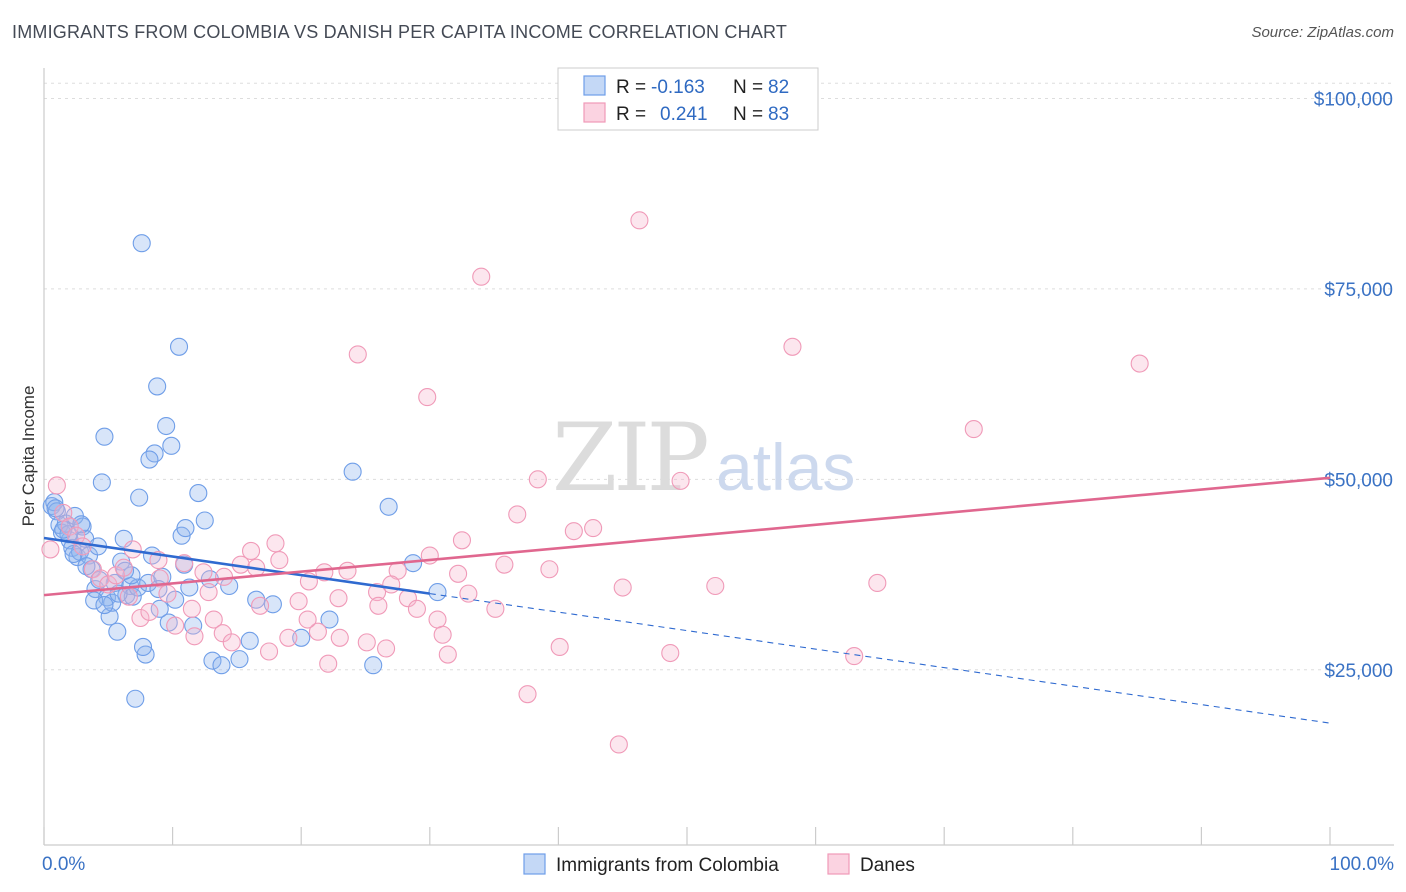 This screenshot has height=892, width=1406. I want to click on series-legend: Immigrants from Colombia Danes, so click(719, 864).